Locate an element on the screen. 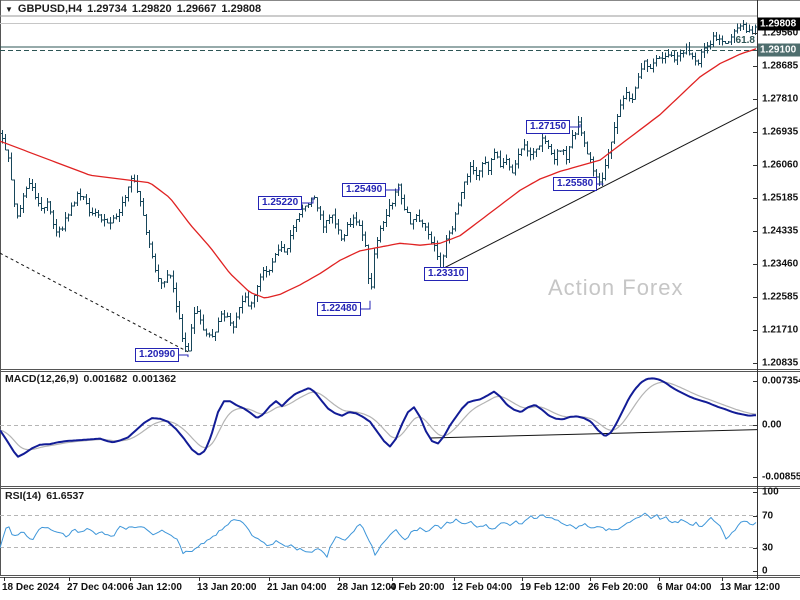  time-axis-label: 21 Jan 04:00 is located at coordinates (297, 587).